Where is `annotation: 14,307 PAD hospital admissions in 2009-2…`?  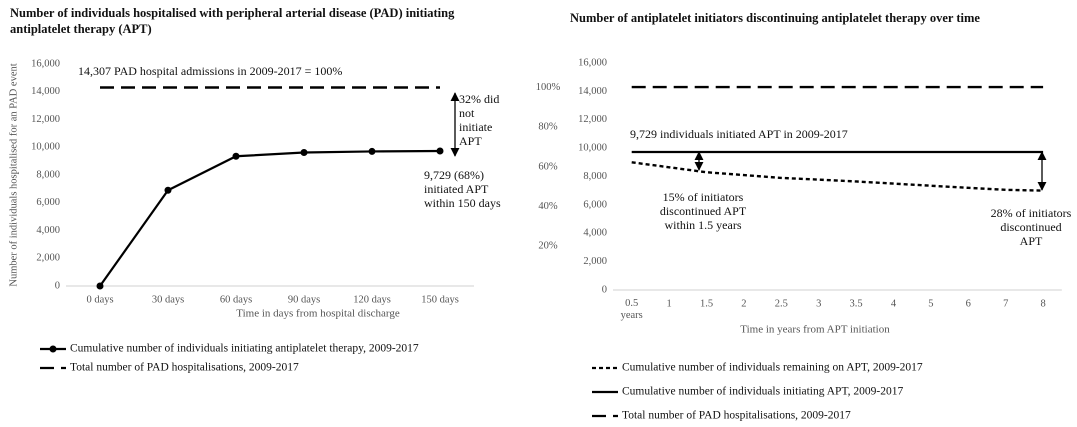 annotation: 14,307 PAD hospital admissions in 2009-2… is located at coordinates (210, 71).